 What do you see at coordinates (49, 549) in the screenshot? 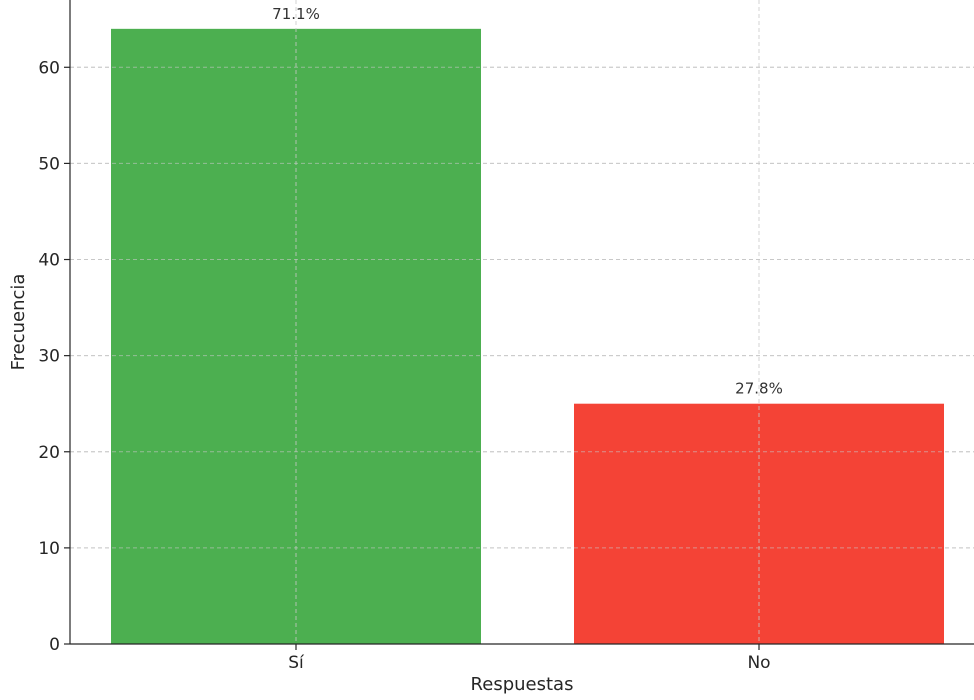
I see `y-tick-label: 10` at bounding box center [49, 549].